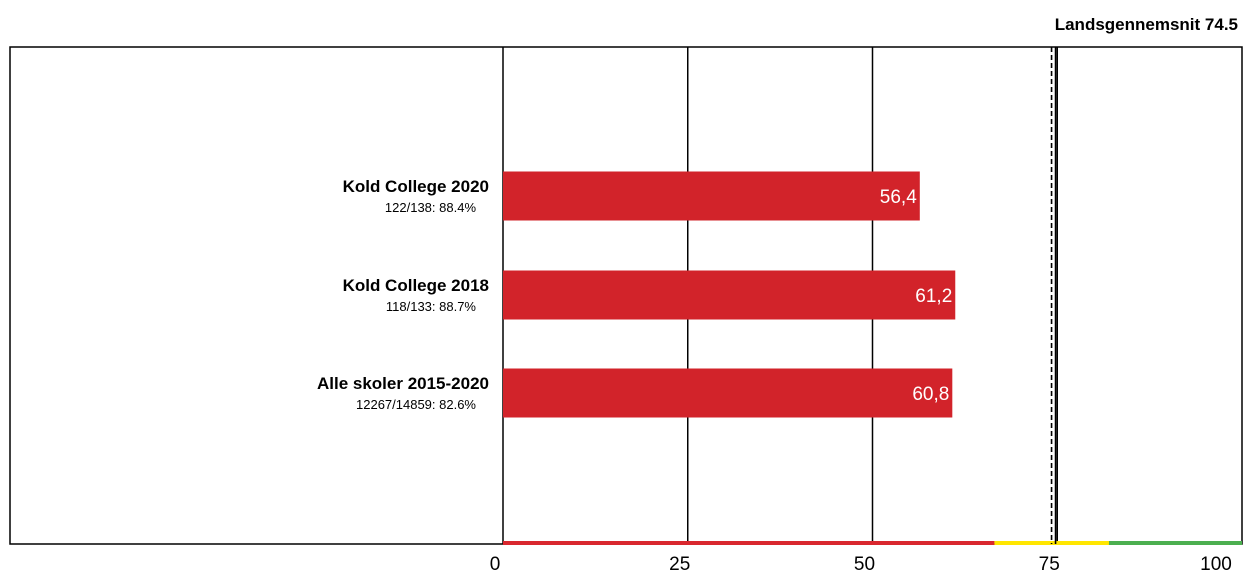  Describe the element at coordinates (416, 285) in the screenshot. I see `category-label-1: Kold College 2018` at that location.